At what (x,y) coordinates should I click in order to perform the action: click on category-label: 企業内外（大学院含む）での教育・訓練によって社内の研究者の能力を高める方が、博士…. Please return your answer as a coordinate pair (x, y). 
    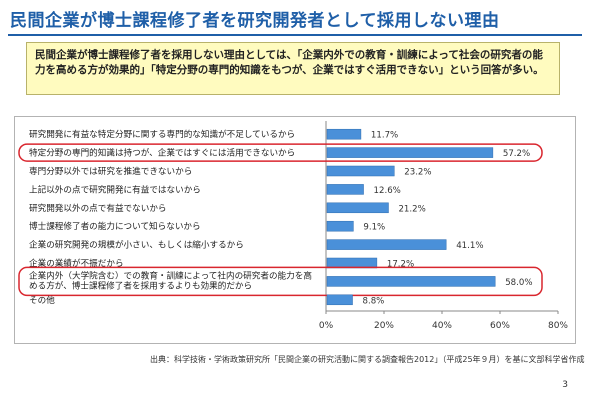
    Looking at the image, I should click on (170, 280).